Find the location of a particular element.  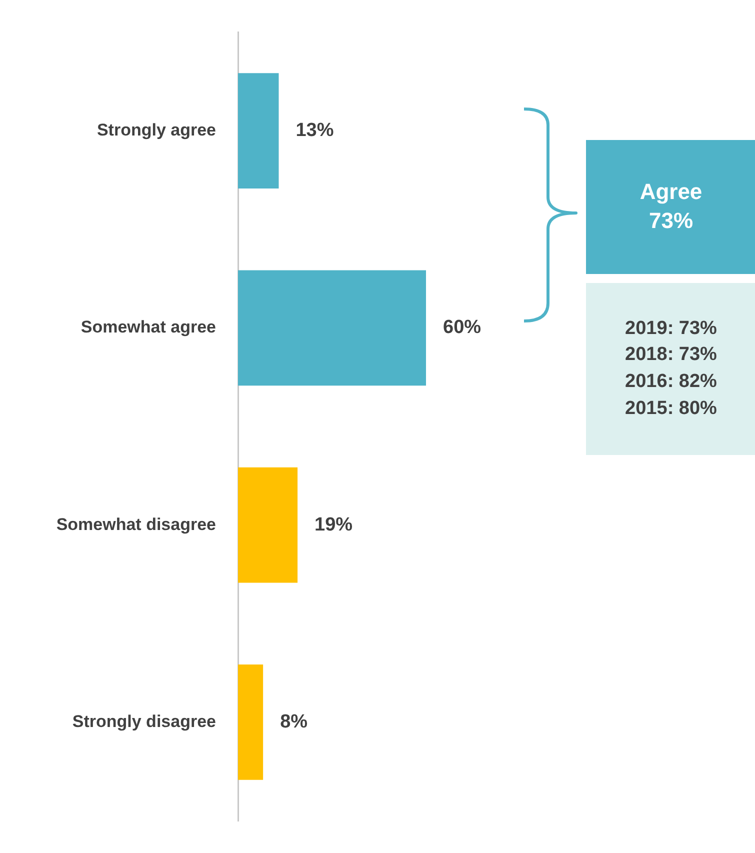

y-tick-label: Strongly agree is located at coordinates (156, 130).